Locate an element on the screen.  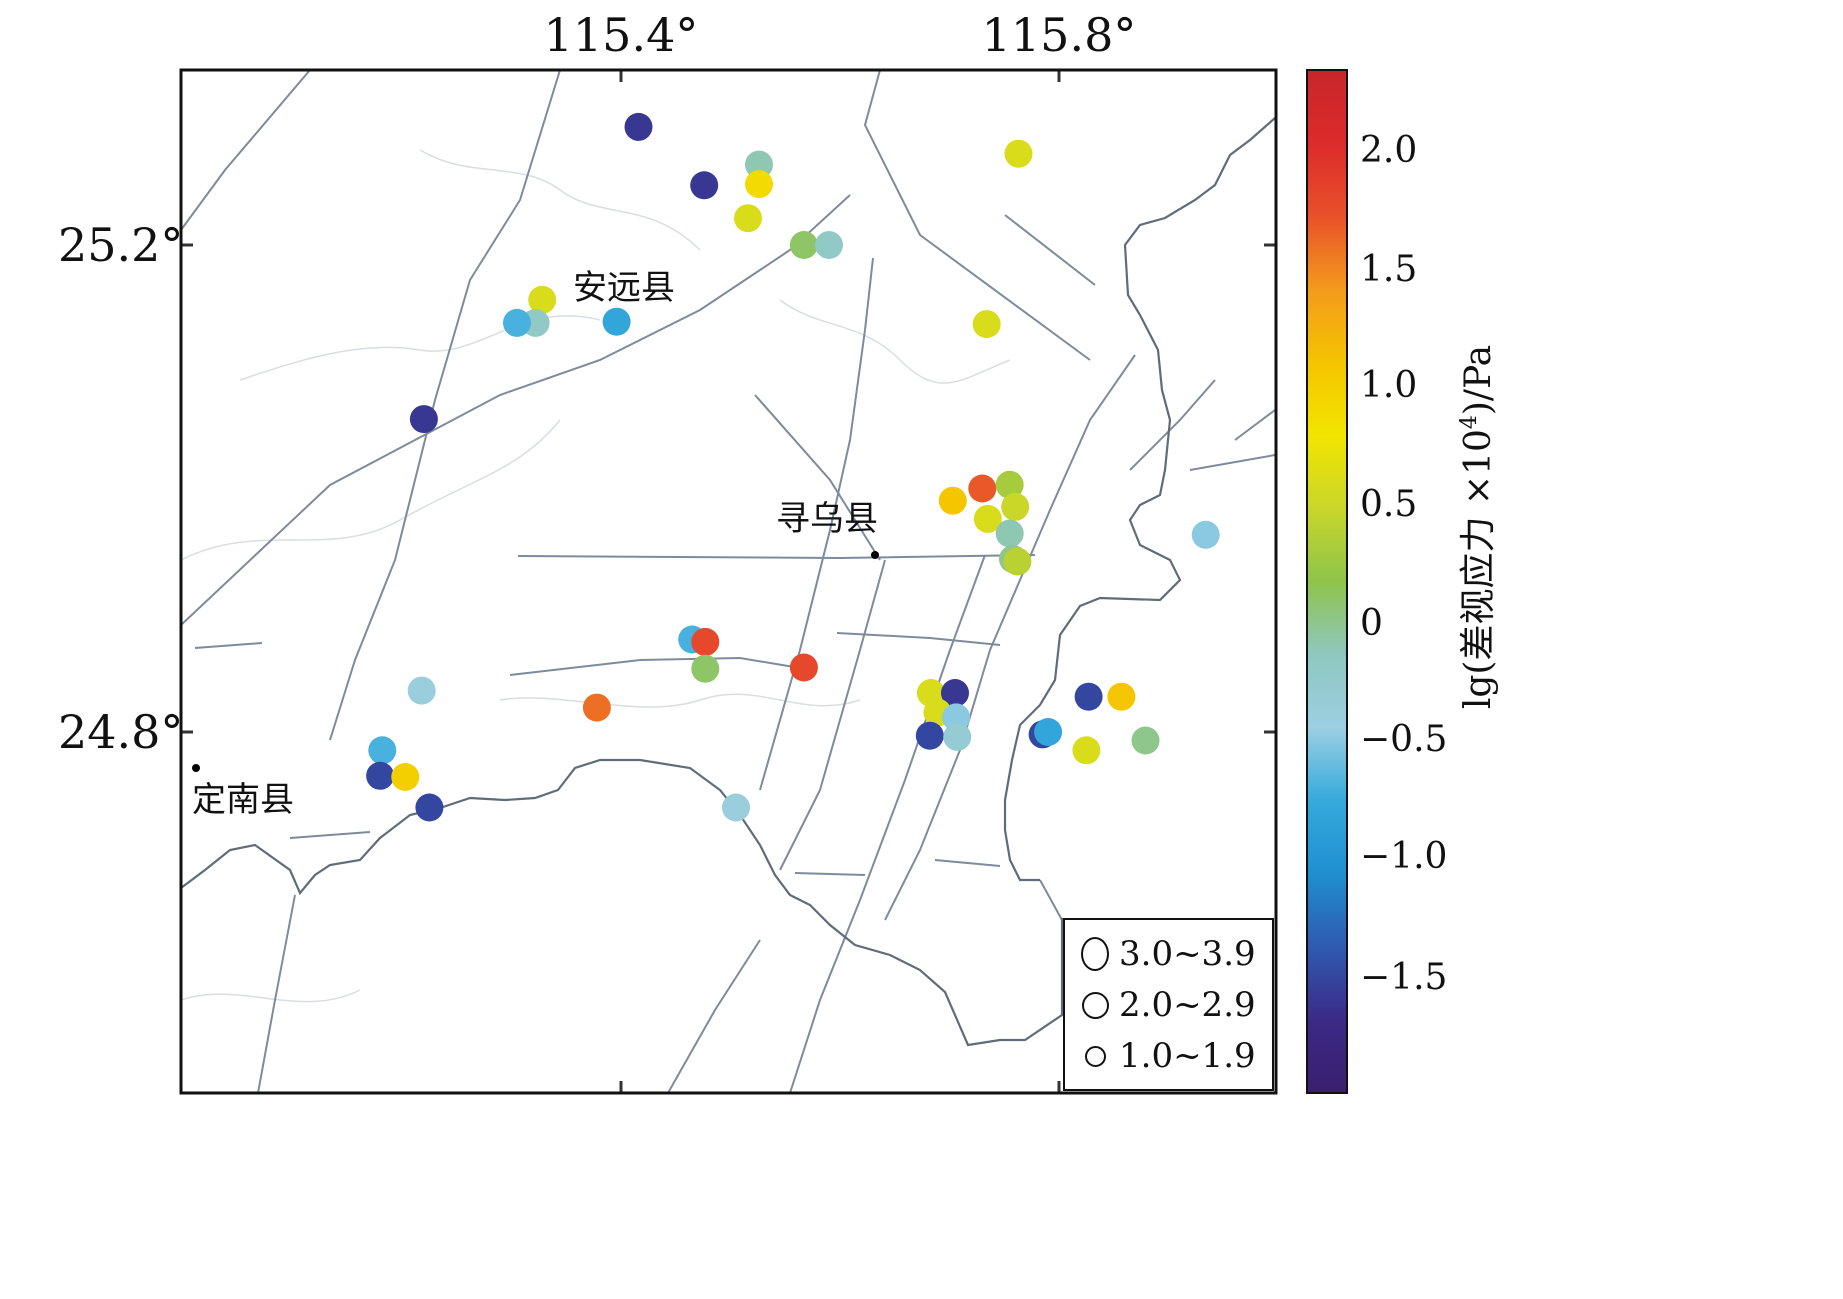
colorbar-tick-label: −1.0 is located at coordinates (1404, 856).